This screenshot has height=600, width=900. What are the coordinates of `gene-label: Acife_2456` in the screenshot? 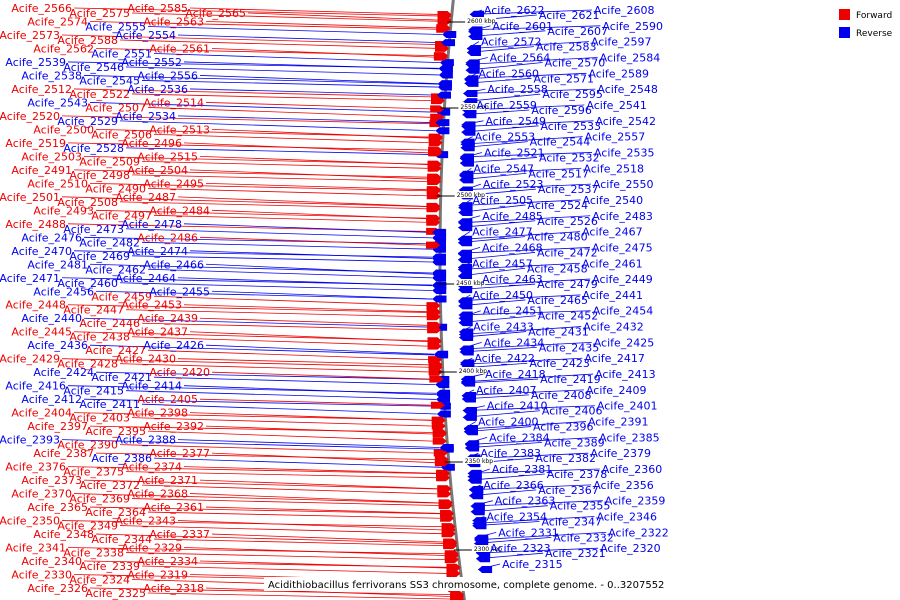 It's located at (63, 291).